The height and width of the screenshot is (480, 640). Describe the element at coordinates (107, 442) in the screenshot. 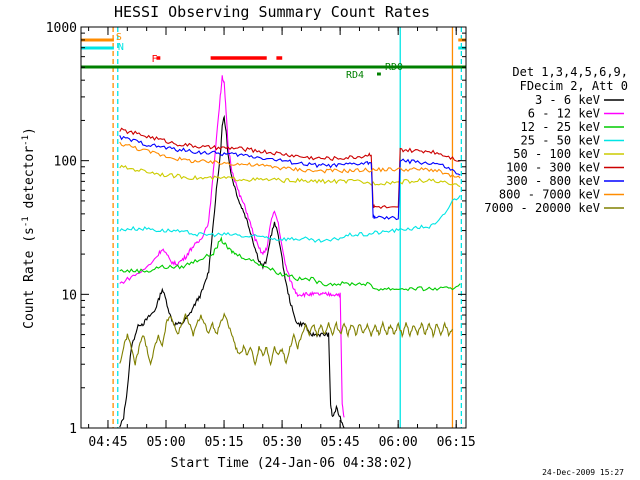

I see `x-tick-label-0: 04:45` at that location.